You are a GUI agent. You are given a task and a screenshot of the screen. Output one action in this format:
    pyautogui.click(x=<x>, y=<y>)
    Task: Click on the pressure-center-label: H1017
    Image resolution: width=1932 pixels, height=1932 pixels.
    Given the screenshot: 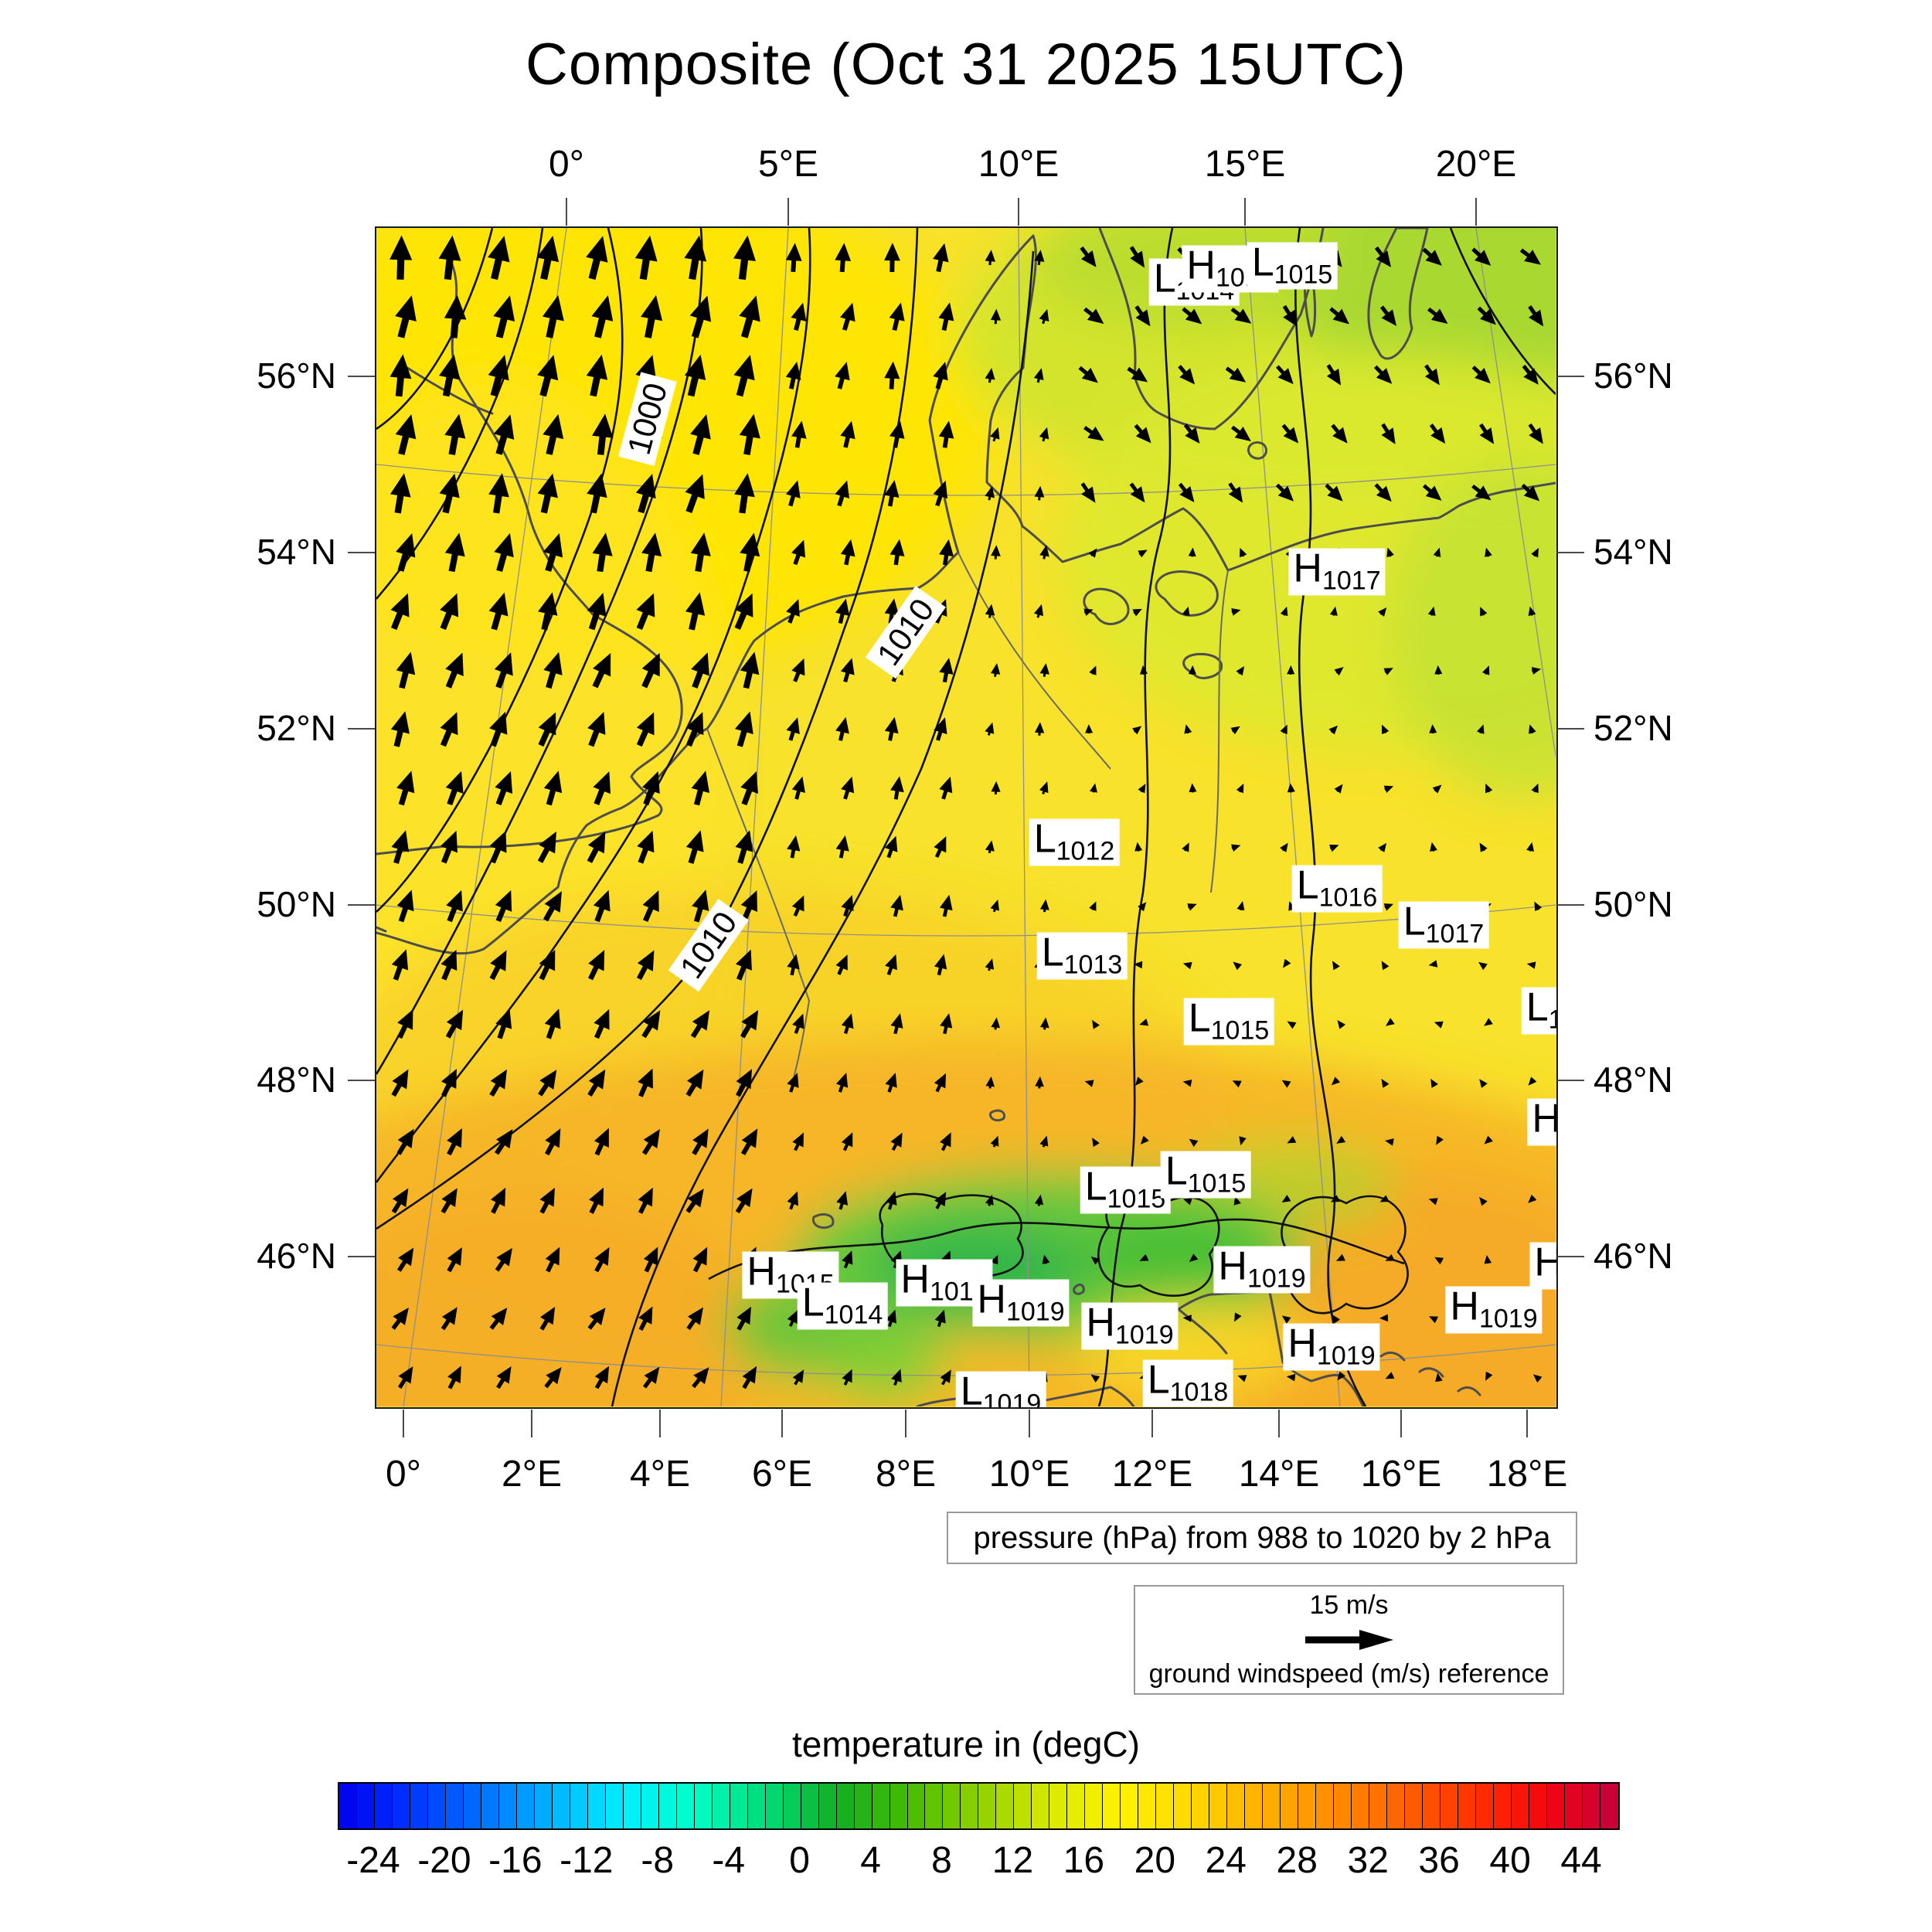 What is the action you would take?
    pyautogui.click(x=1337, y=572)
    